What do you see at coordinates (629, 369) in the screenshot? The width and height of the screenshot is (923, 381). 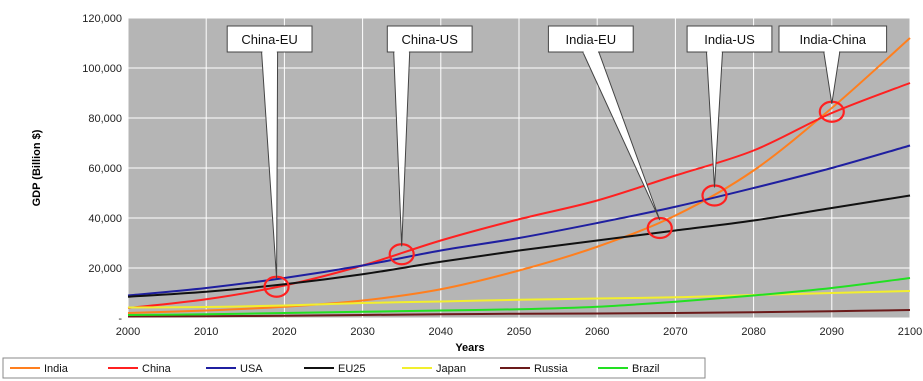 I see `legend-item-brazil: Brazil` at bounding box center [629, 369].